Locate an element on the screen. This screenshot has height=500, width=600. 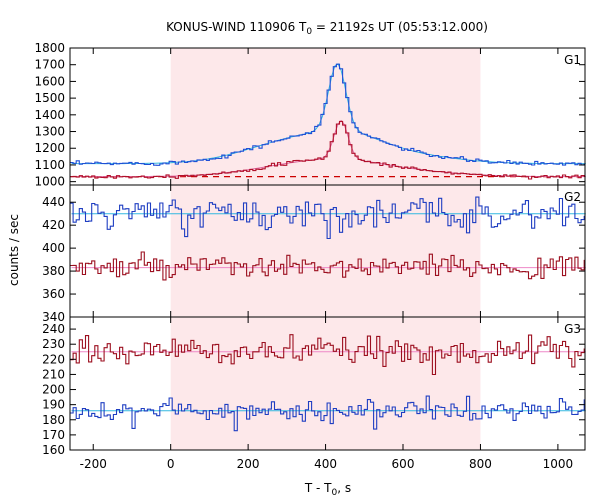
x-tick-label: 400 is located at coordinates (325, 464).